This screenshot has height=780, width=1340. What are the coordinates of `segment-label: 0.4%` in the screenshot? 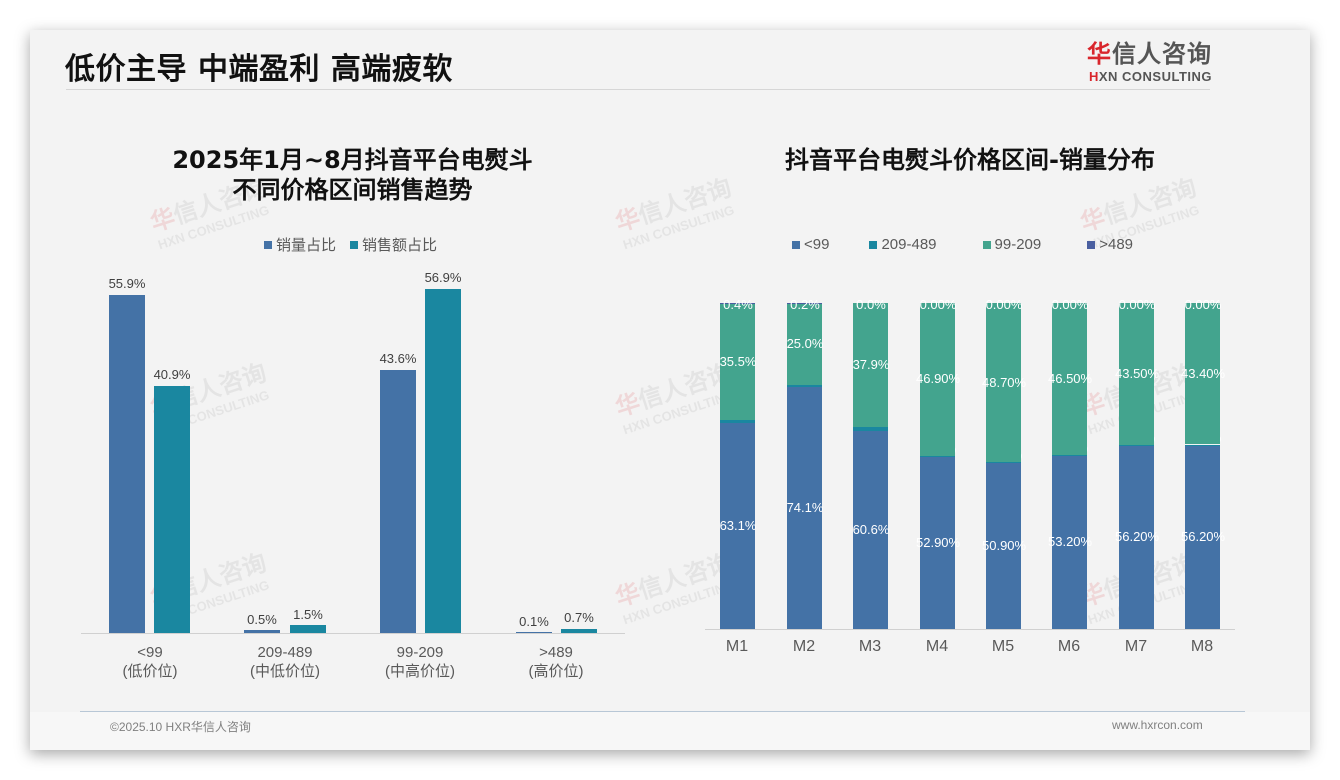 It's located at (738, 304).